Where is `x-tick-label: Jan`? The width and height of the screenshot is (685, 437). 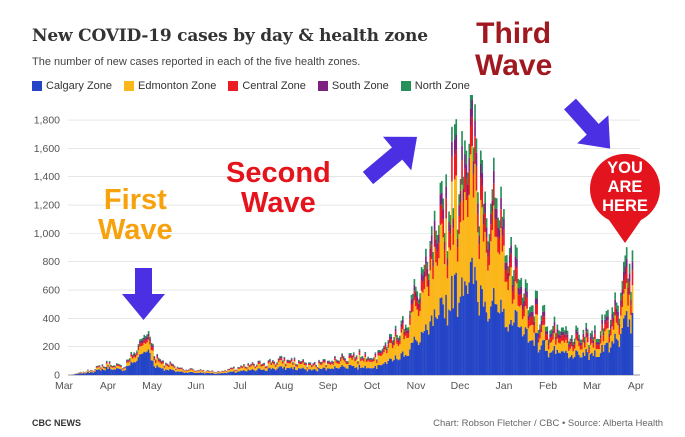 x-tick-label: Jan is located at coordinates (504, 386).